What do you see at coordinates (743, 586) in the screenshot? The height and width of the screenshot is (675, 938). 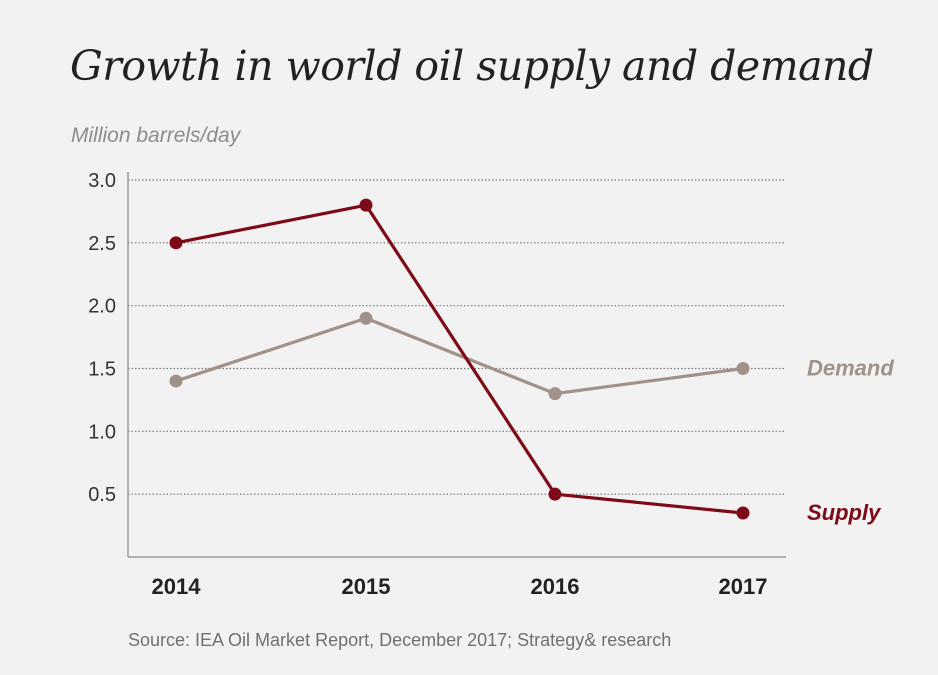 I see `x-tick-label: 2017` at bounding box center [743, 586].